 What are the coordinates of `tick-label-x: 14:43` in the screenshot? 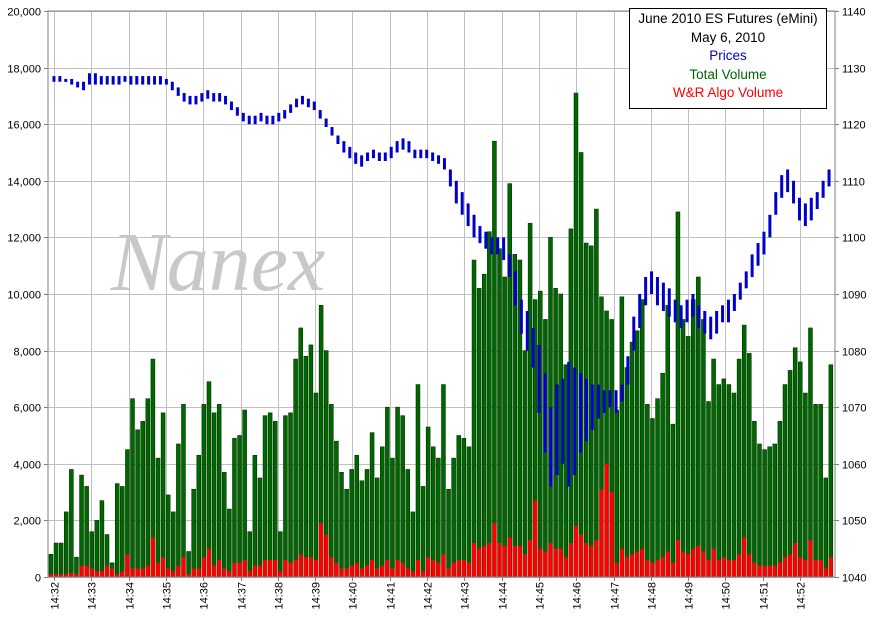 It's located at (466, 596).